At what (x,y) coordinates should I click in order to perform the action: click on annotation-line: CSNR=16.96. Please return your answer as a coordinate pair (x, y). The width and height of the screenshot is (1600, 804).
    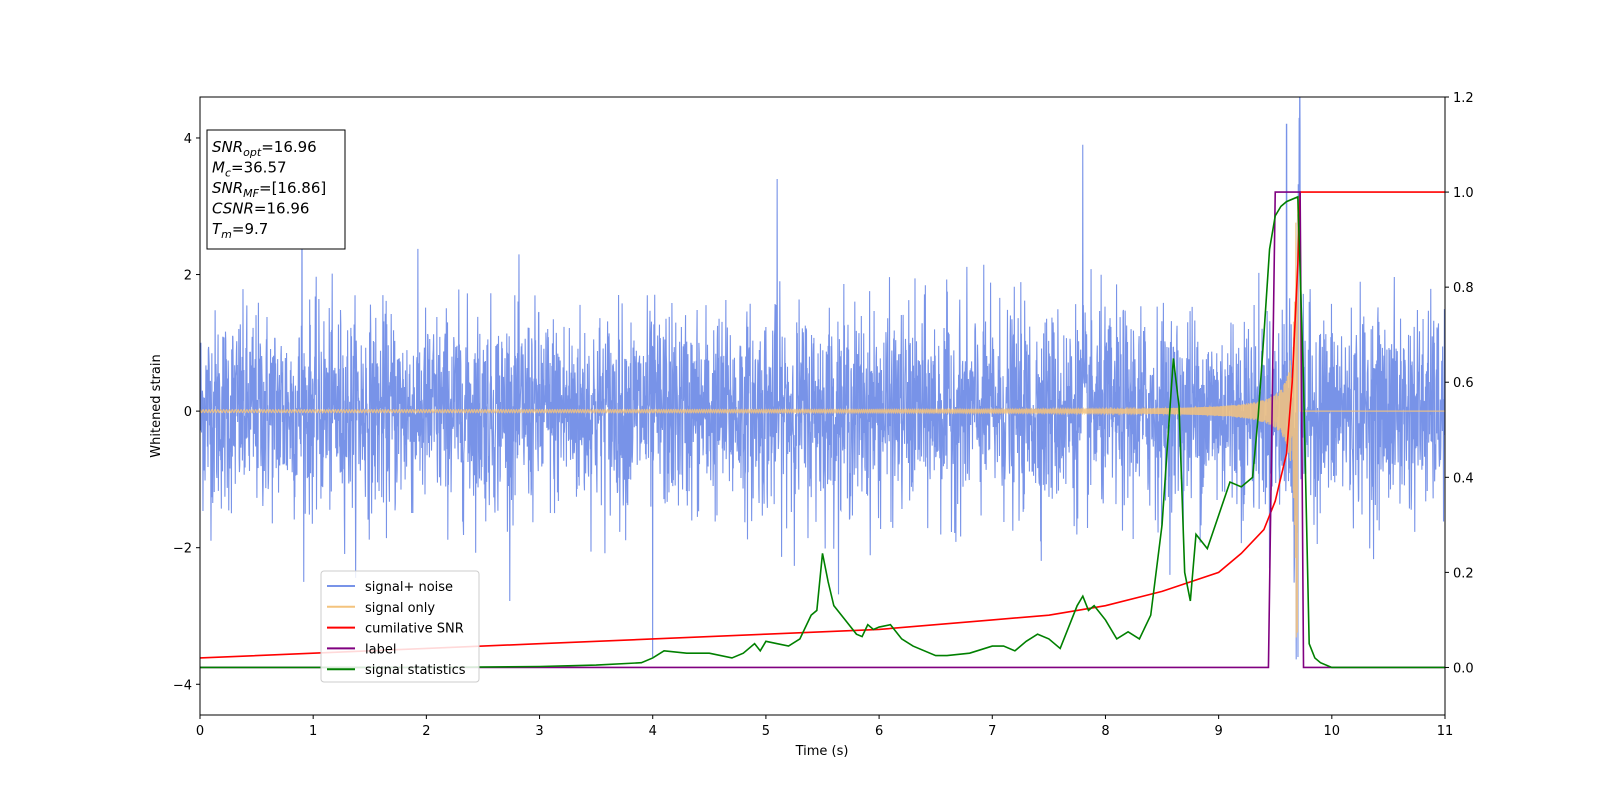
    Looking at the image, I should click on (260, 209).